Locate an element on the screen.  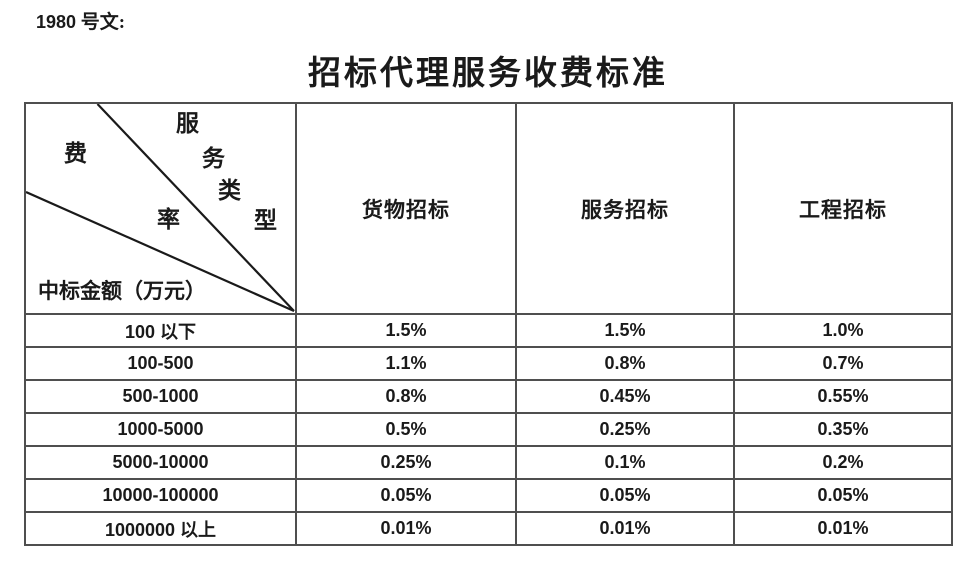
services-rate-cell: 1.5% is located at coordinates (625, 330).